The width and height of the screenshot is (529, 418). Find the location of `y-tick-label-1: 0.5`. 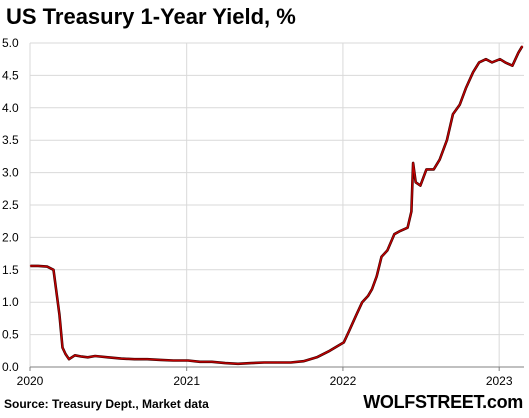

y-tick-label-1: 0.5 is located at coordinates (10, 335).